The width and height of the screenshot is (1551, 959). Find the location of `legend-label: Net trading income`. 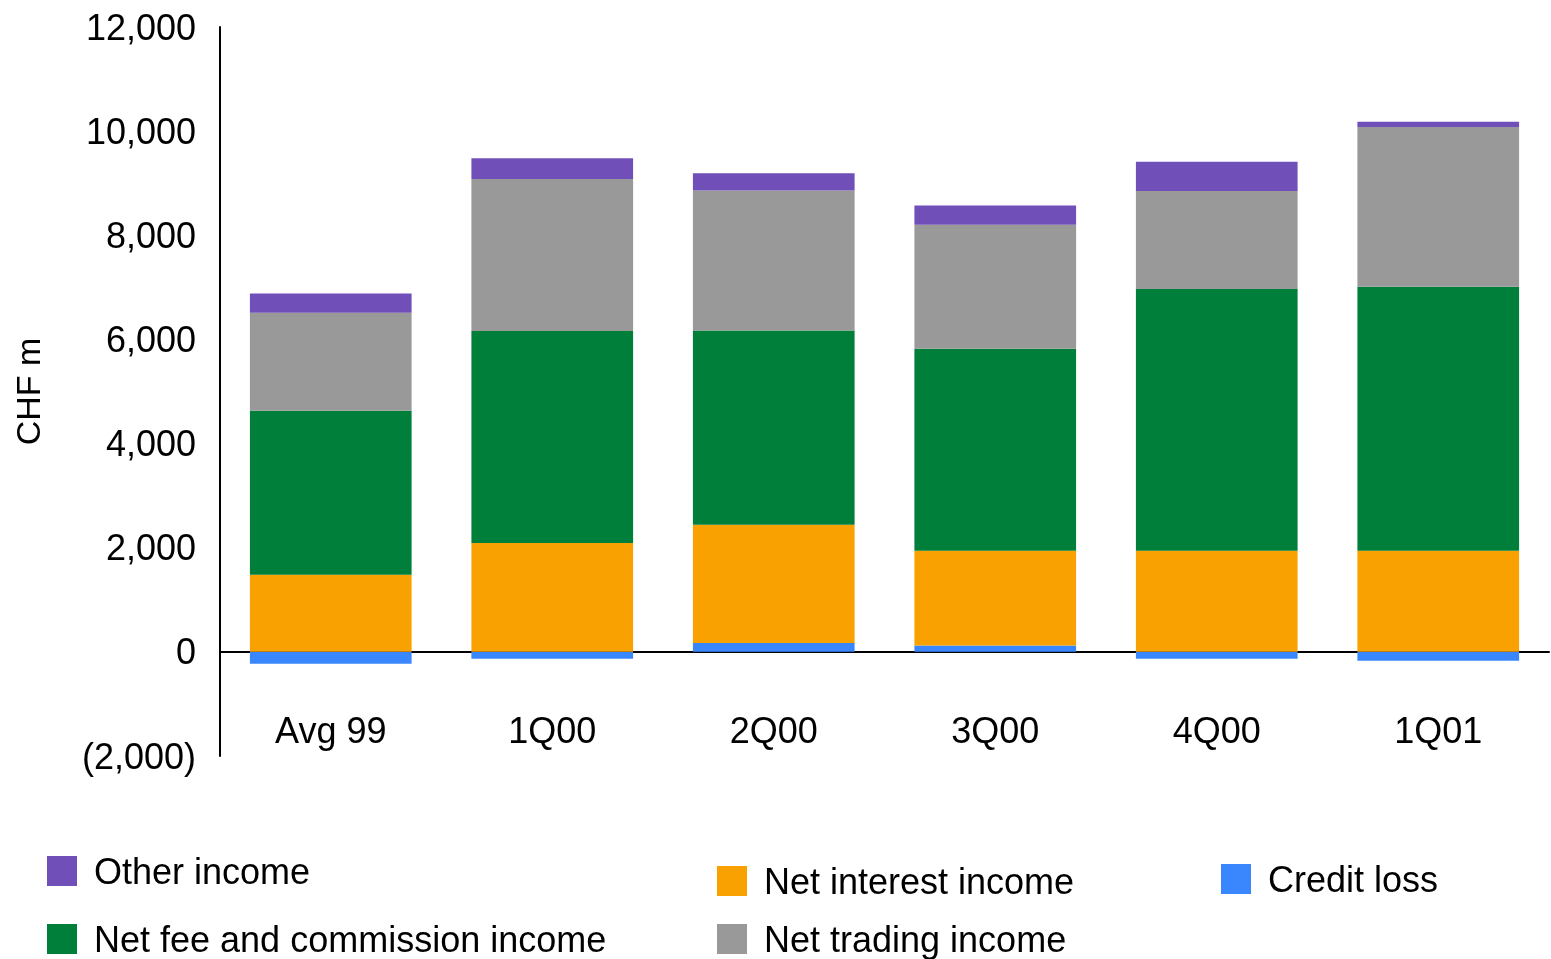

legend-label: Net trading income is located at coordinates (915, 938).